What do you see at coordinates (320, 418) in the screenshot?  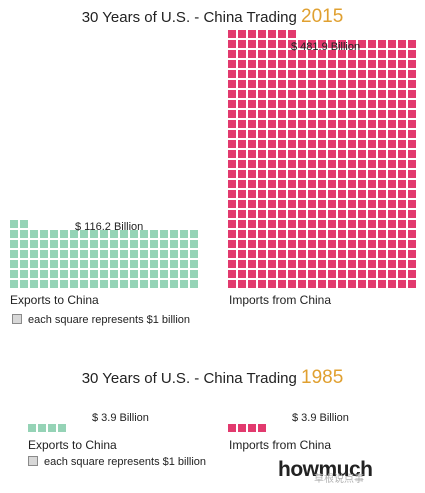 I see `imports-1985-value: $ 3.9 Billion` at bounding box center [320, 418].